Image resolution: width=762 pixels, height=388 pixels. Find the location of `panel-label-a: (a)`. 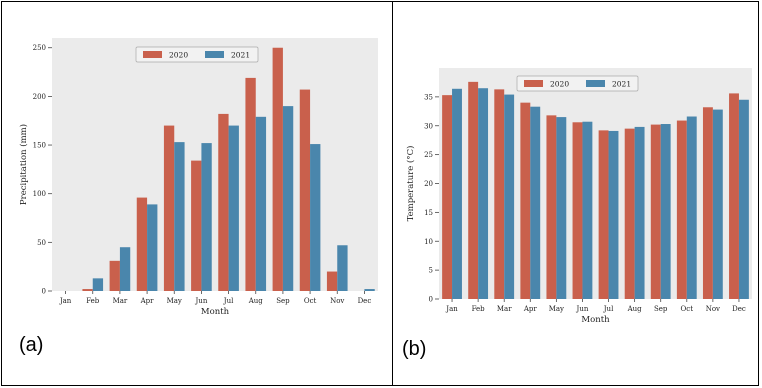

panel-label-a: (a) is located at coordinates (31, 345).